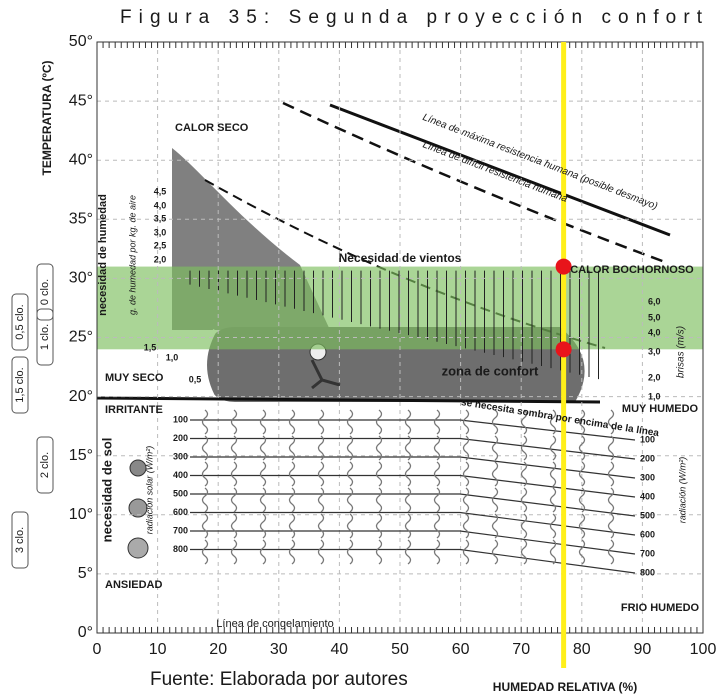 The width and height of the screenshot is (717, 696). Describe the element at coordinates (180, 456) in the screenshot. I see `radiation-left-label: 300` at that location.